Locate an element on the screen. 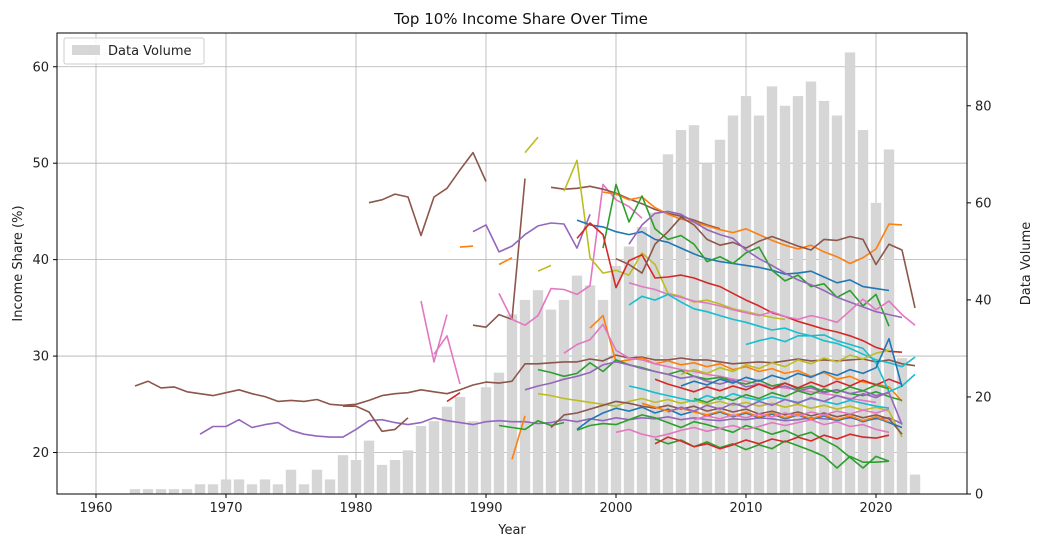  legend-swatch-data-volume is located at coordinates (86, 50).